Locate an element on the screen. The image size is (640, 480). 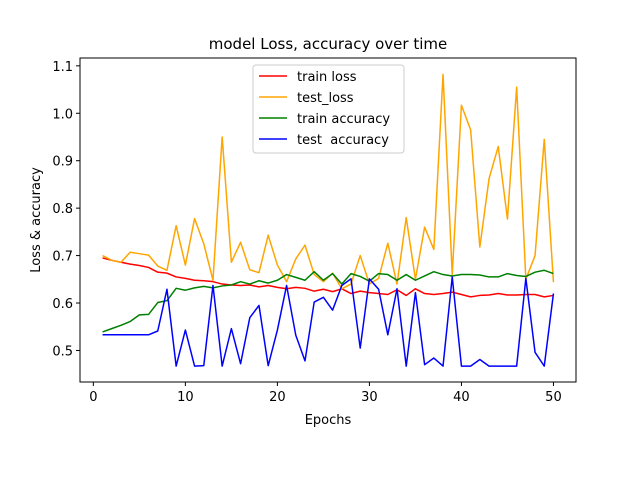
x-tick-label: 20 is located at coordinates (277, 397).